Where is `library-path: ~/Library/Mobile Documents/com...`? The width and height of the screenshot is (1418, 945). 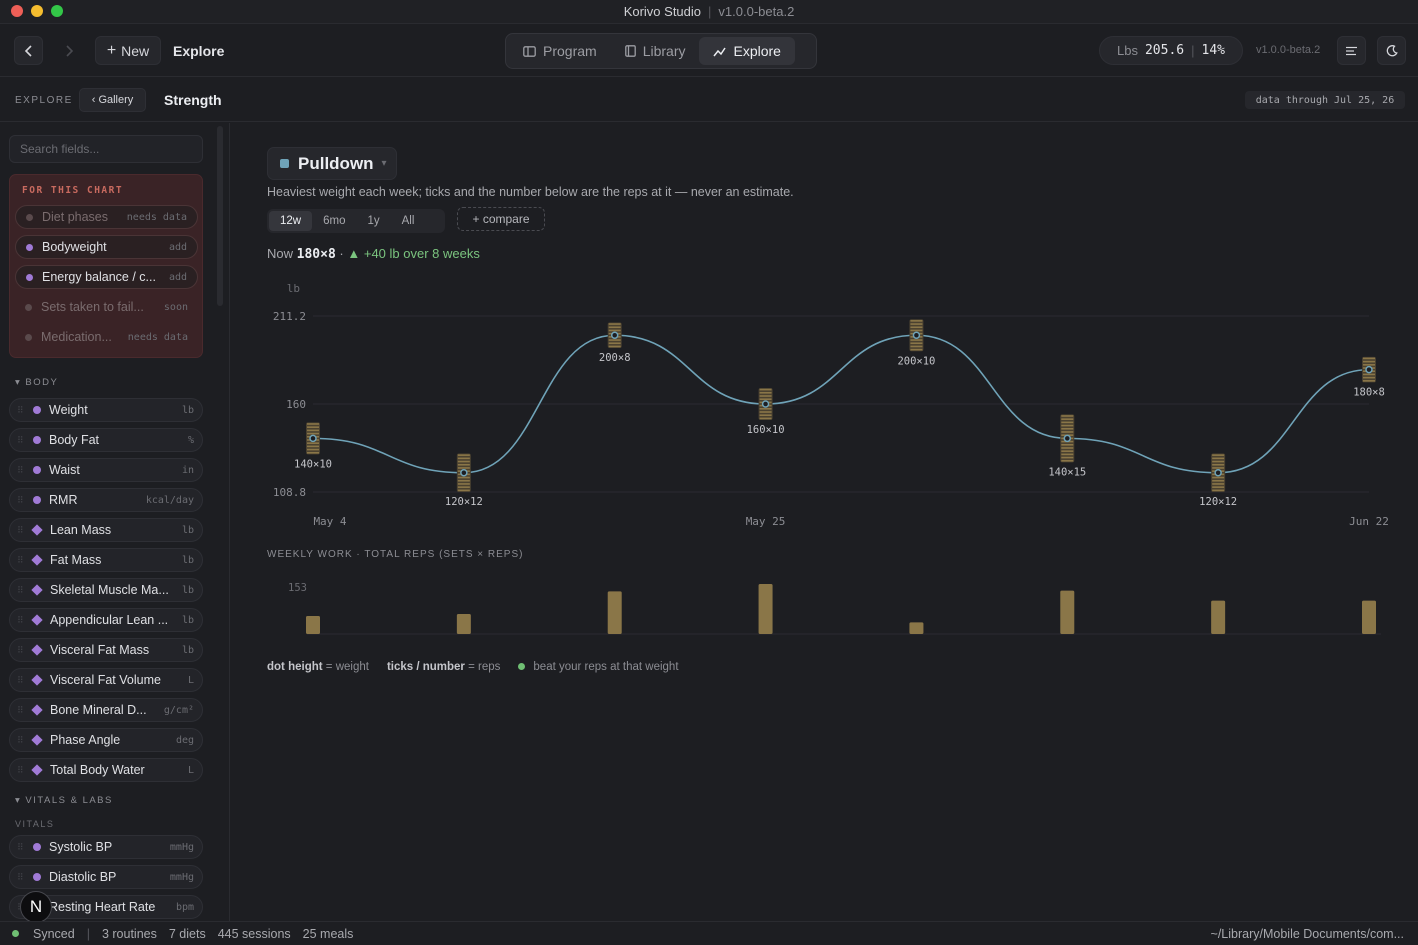 library-path: ~/Library/Mobile Documents/com... is located at coordinates (1307, 933).